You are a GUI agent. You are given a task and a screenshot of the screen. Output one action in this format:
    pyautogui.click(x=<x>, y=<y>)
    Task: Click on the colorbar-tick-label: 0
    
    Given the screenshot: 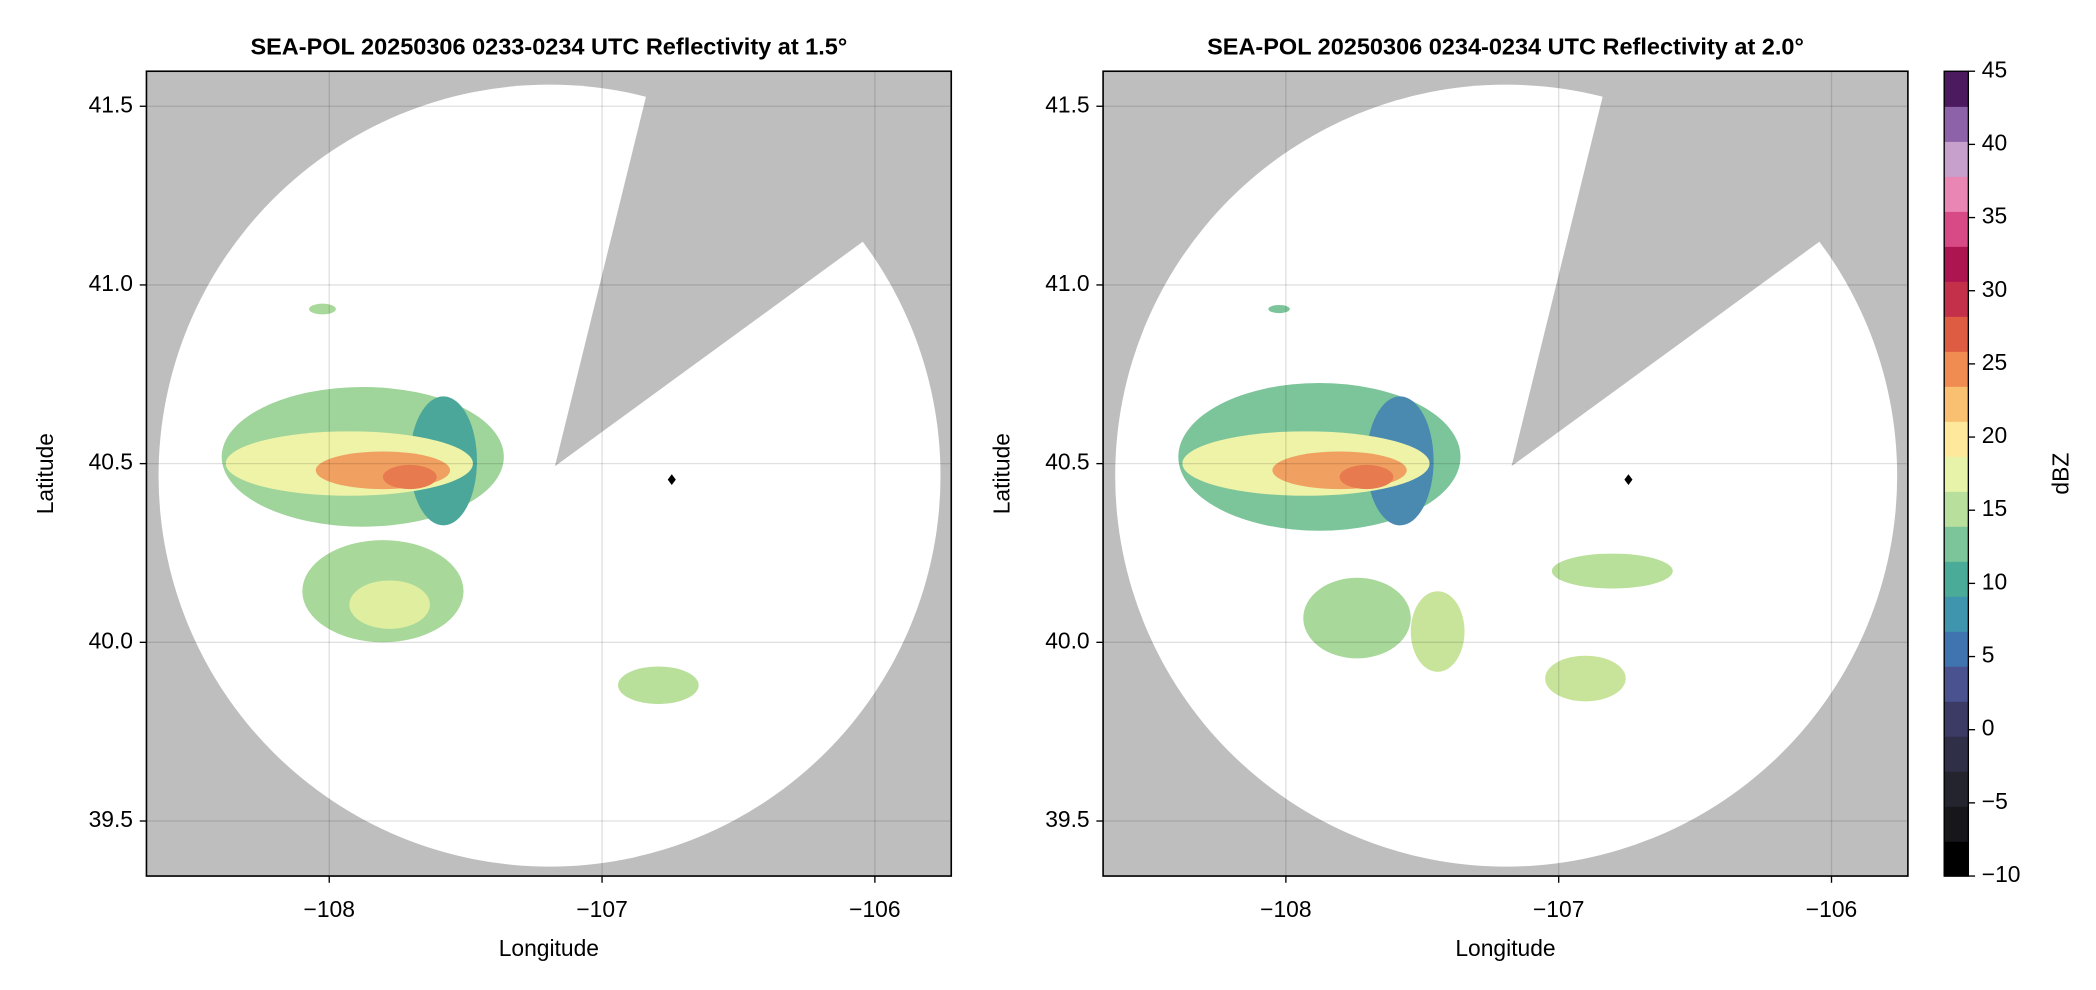 What is the action you would take?
    pyautogui.click(x=1988, y=728)
    